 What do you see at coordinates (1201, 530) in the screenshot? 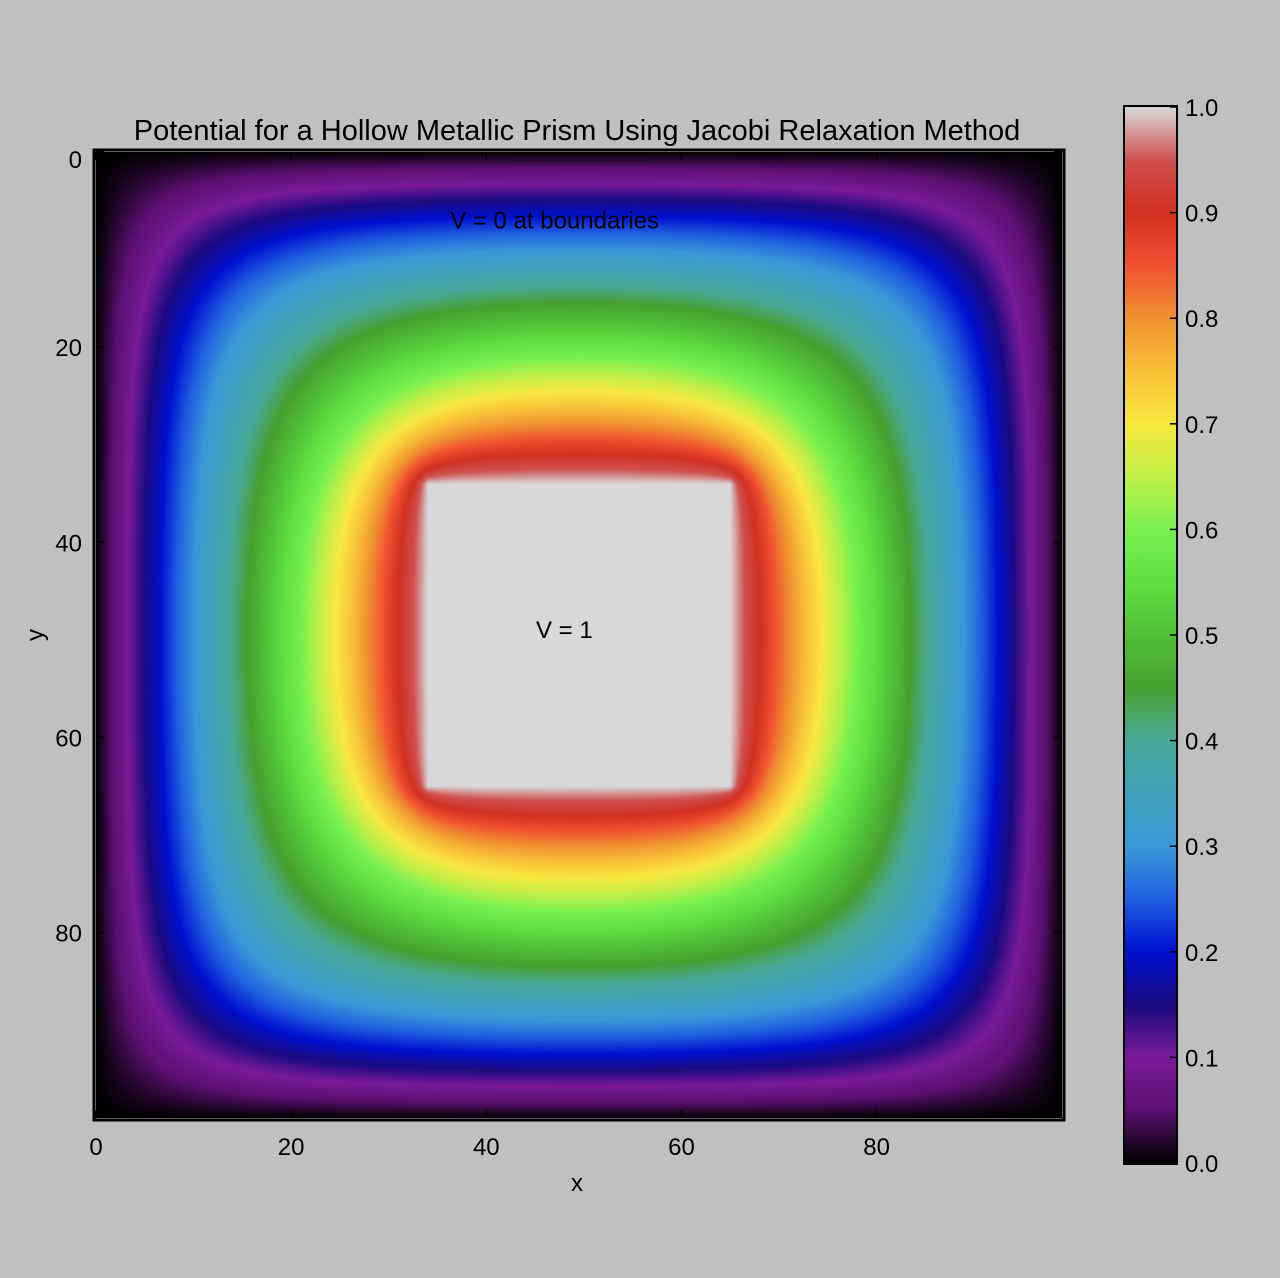
I see `colorbar-tick-label: 0.6` at bounding box center [1201, 530].